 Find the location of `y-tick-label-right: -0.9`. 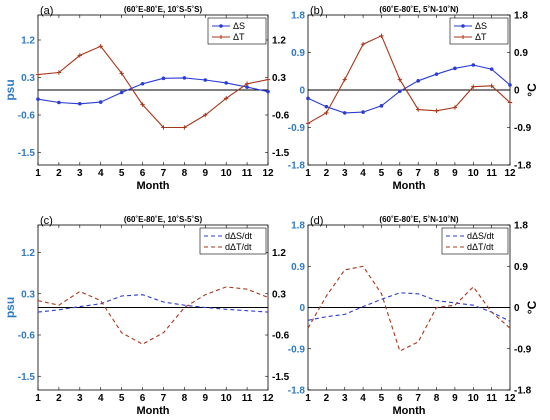

y-tick-label-right: -0.9 is located at coordinates (523, 128).